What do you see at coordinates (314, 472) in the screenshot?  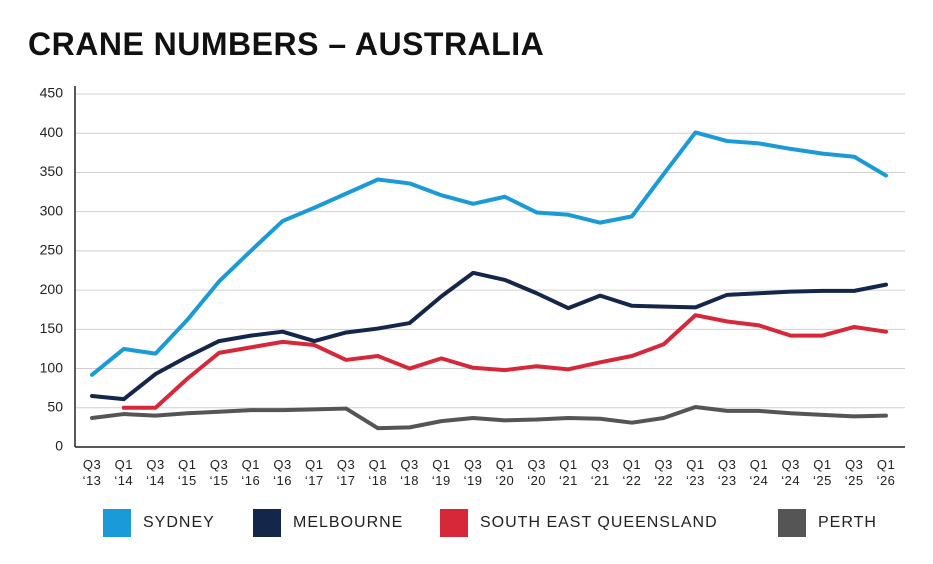 I see `x-tick-label: Q1 ‘17` at bounding box center [314, 472].